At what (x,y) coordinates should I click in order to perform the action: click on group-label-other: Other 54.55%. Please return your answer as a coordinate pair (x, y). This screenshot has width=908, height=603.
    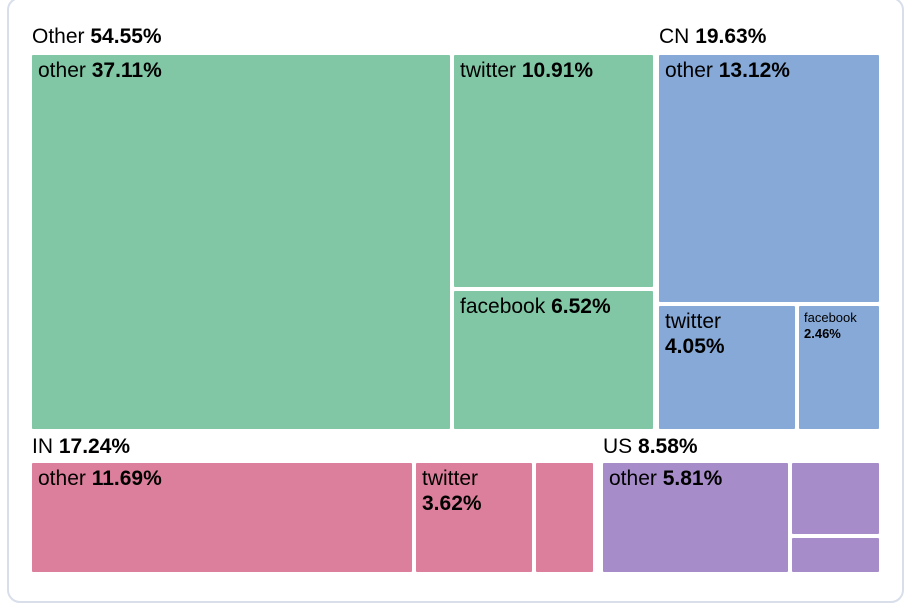
    Looking at the image, I should click on (97, 36).